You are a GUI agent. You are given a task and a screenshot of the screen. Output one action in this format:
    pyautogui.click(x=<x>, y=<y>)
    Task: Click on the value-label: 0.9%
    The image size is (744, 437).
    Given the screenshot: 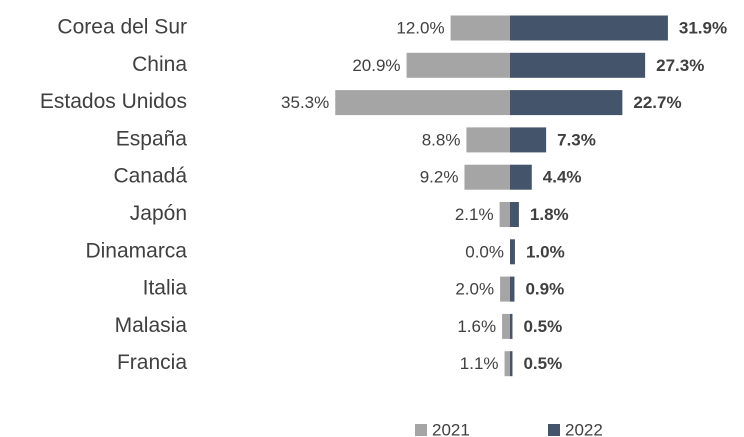 What is the action you would take?
    pyautogui.click(x=544, y=289)
    